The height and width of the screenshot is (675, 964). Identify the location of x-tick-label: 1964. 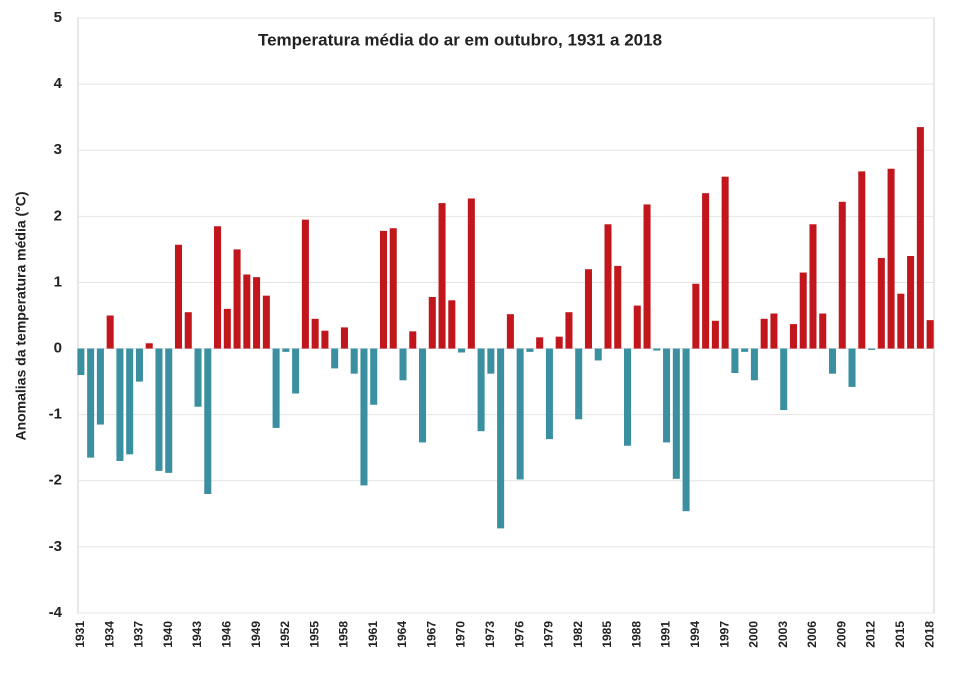
(402, 634).